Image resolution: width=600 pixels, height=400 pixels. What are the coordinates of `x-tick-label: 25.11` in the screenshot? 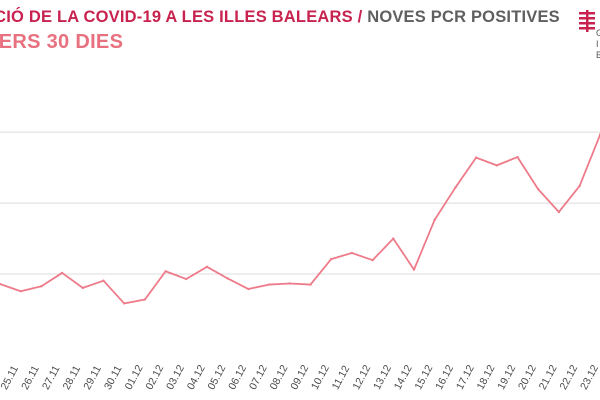 It's located at (10, 378).